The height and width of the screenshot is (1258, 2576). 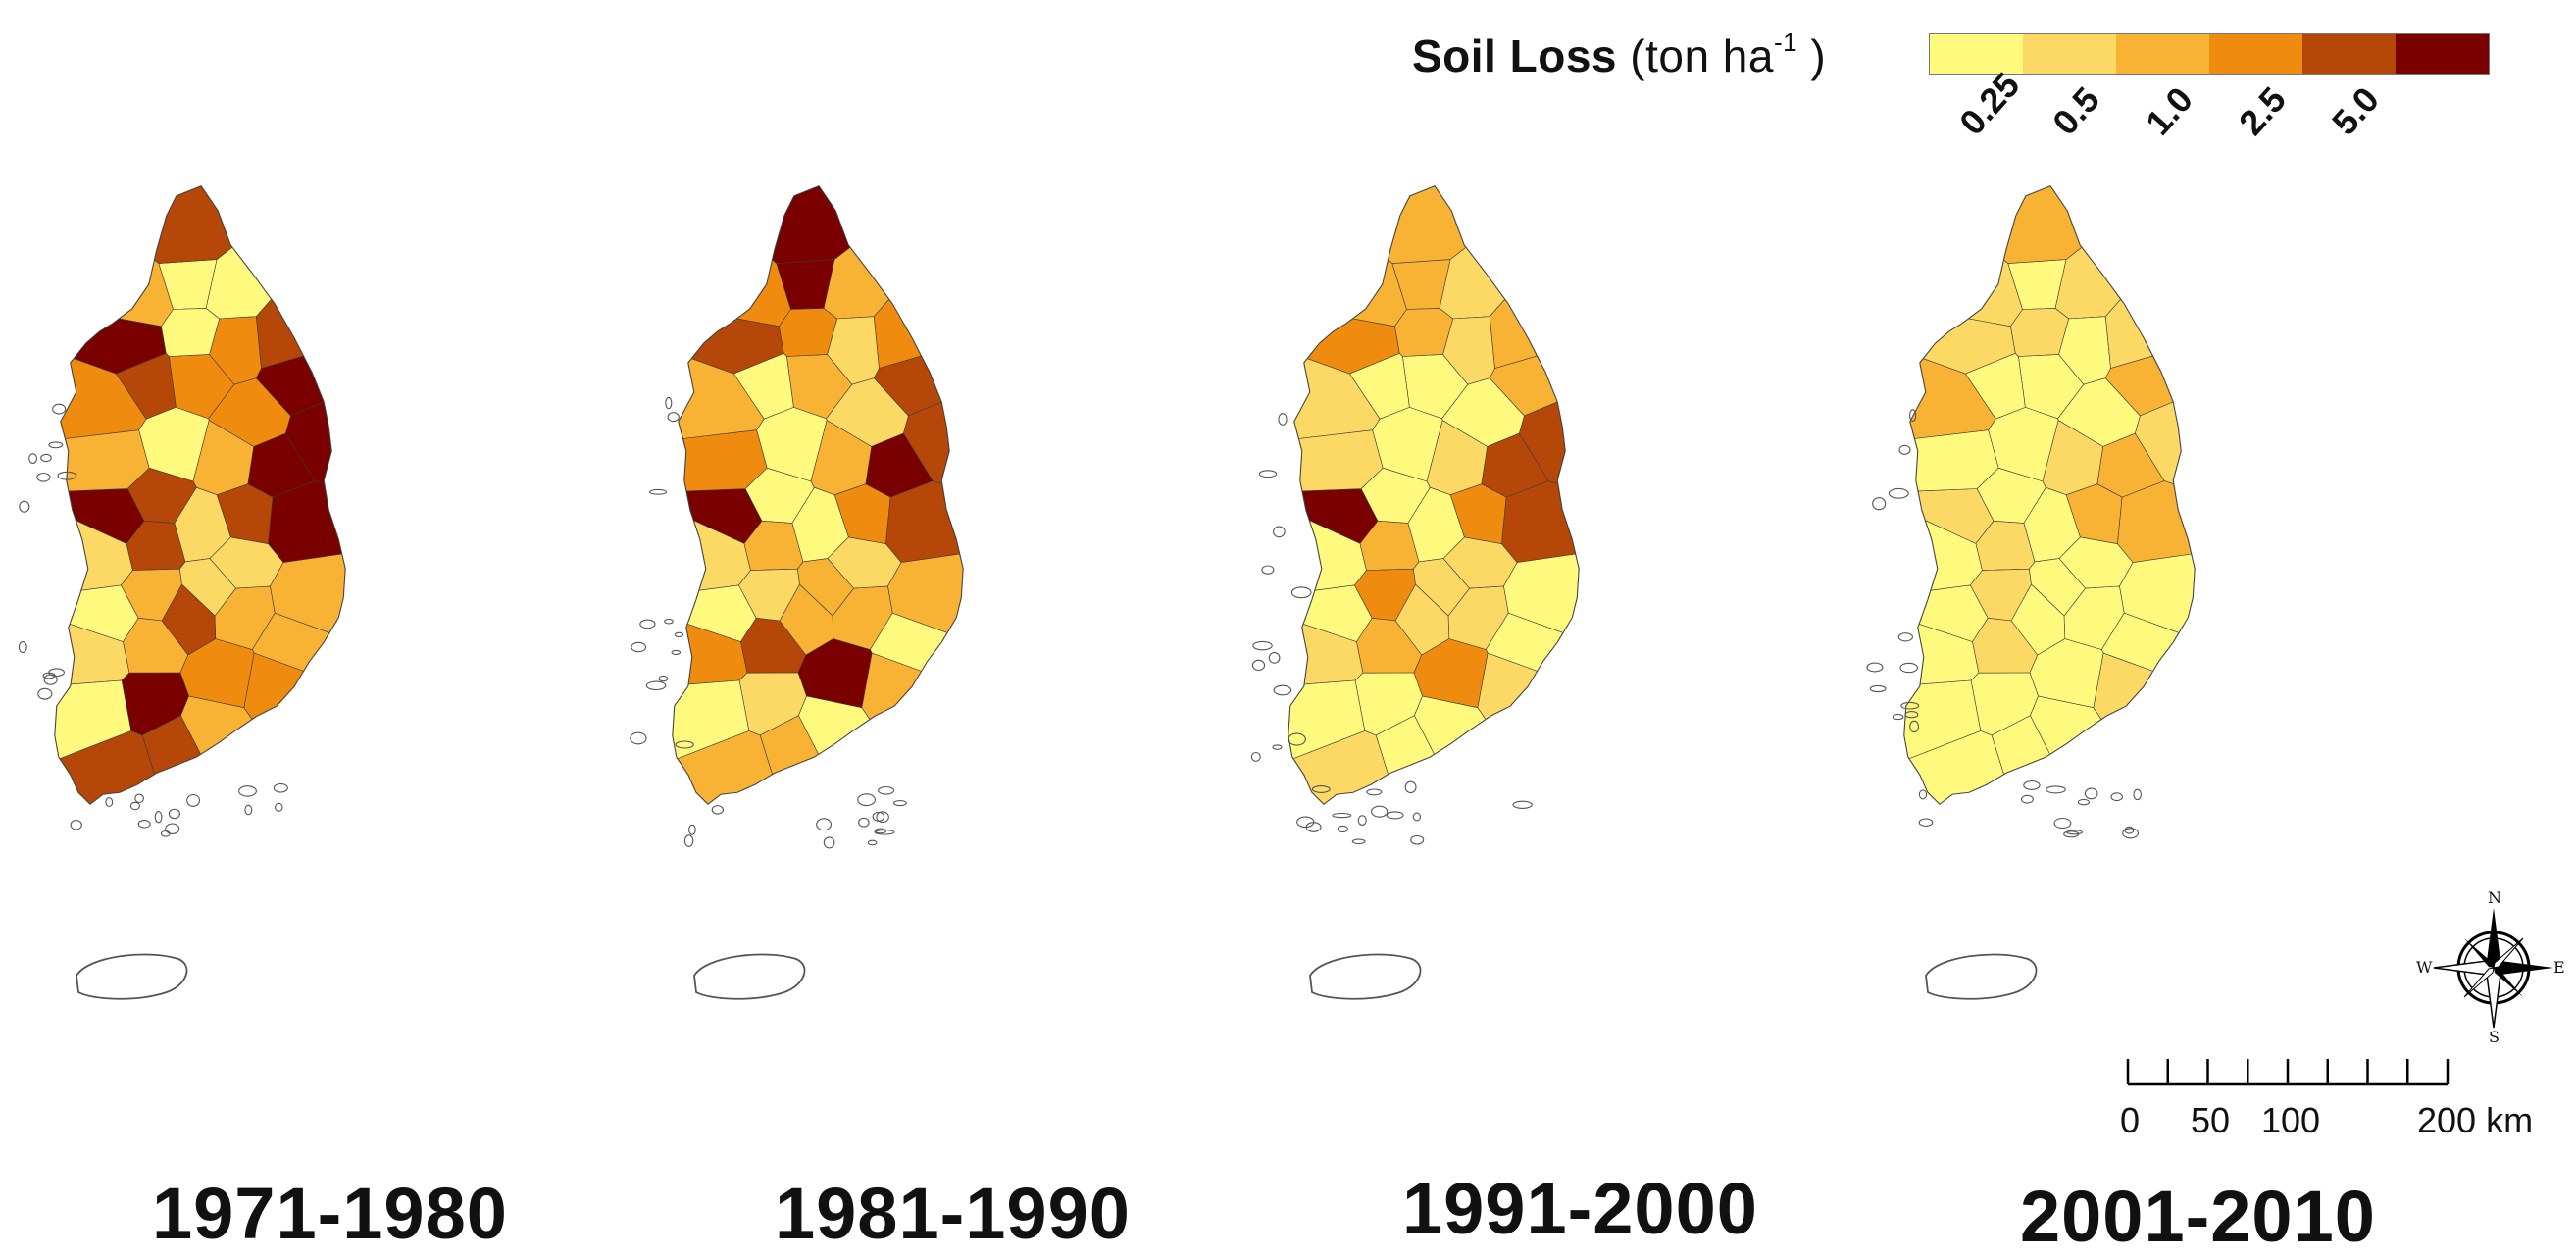 What do you see at coordinates (2356, 111) in the screenshot?
I see `legend-break-5.0: 5.0` at bounding box center [2356, 111].